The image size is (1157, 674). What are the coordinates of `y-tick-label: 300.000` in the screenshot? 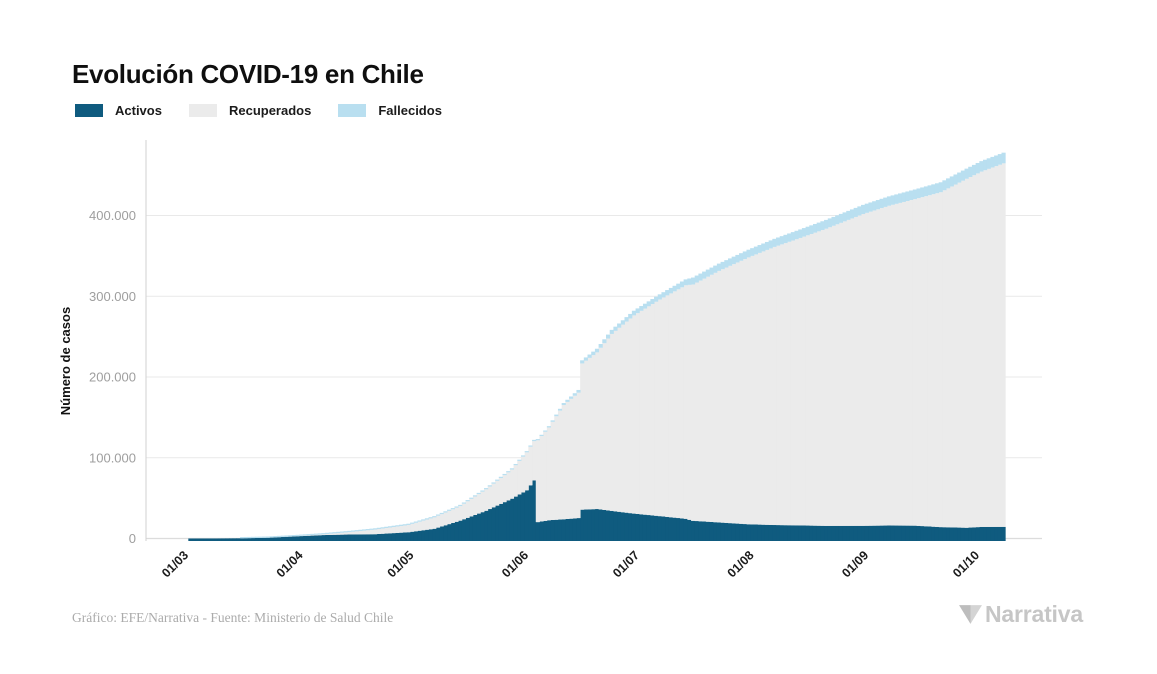 It's located at (112, 296).